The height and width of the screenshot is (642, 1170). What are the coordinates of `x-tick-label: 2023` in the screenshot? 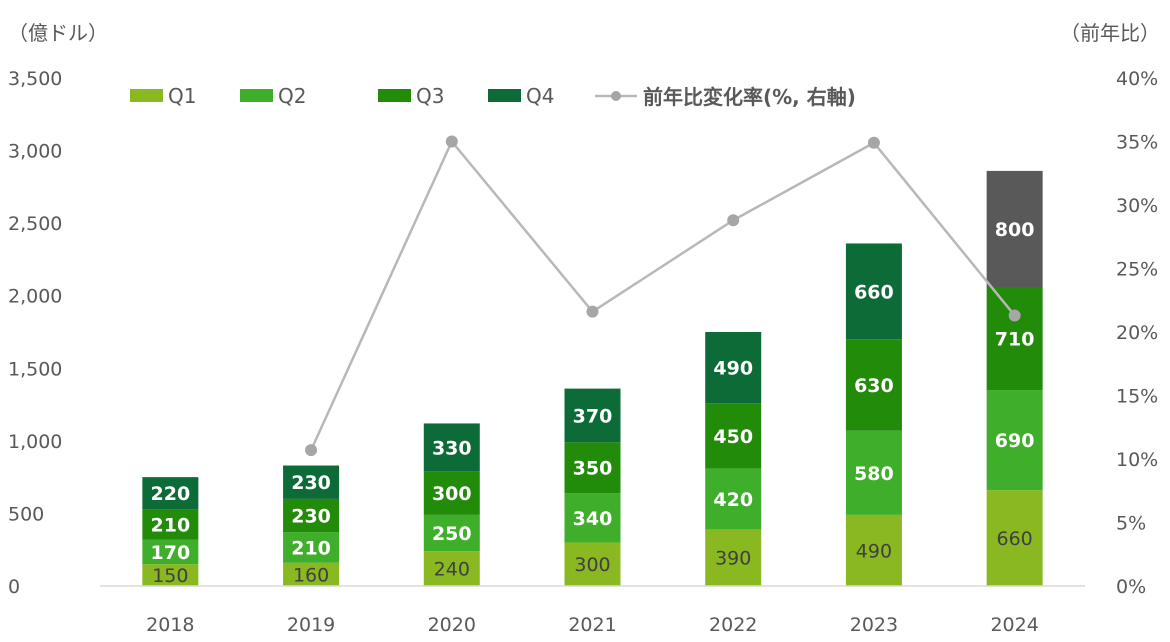 It's located at (874, 625).